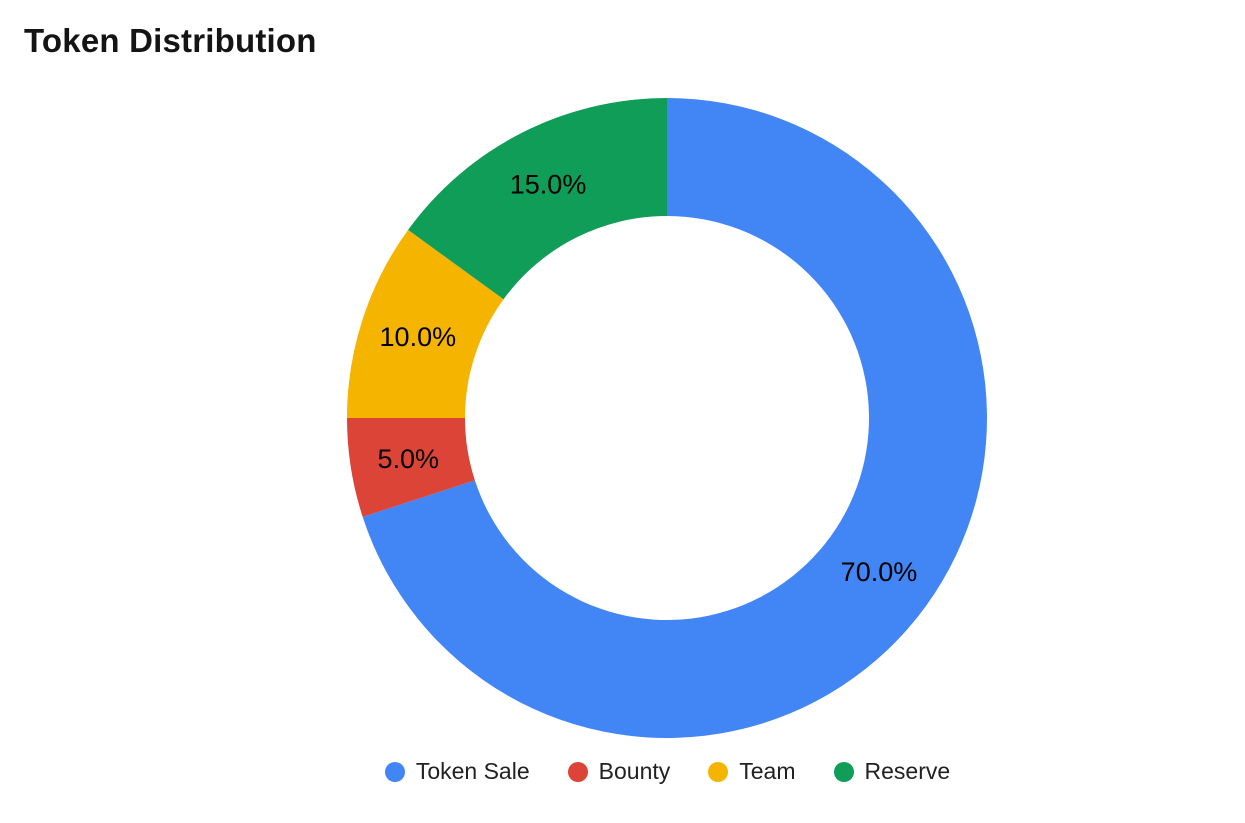 The image size is (1245, 823). I want to click on slice-reserve, so click(537, 199).